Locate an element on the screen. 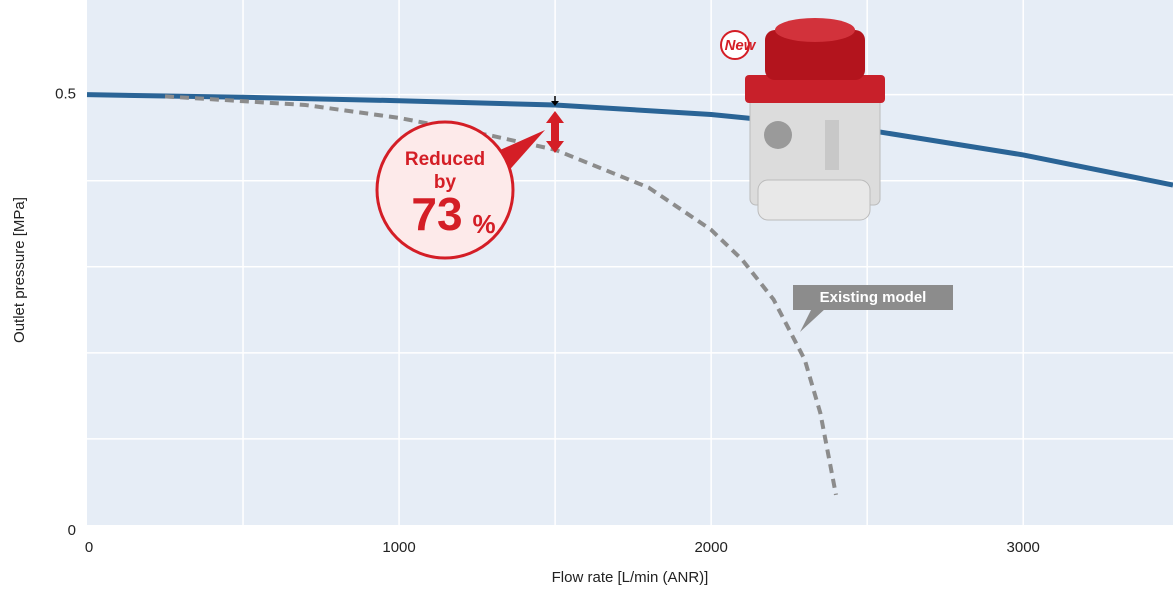 This screenshot has height=591, width=1173. badge: New is located at coordinates (741, 45).